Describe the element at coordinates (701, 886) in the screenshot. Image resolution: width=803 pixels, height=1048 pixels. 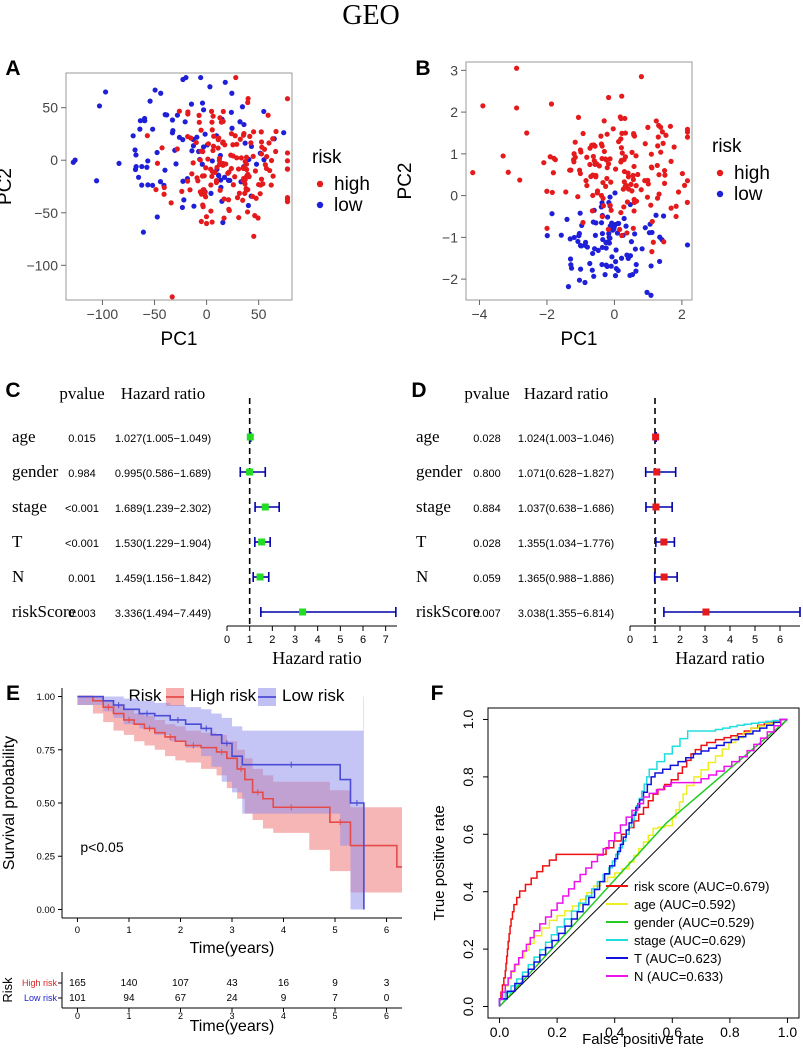
I see `legend-item: risk score (AUC=0.679)` at that location.